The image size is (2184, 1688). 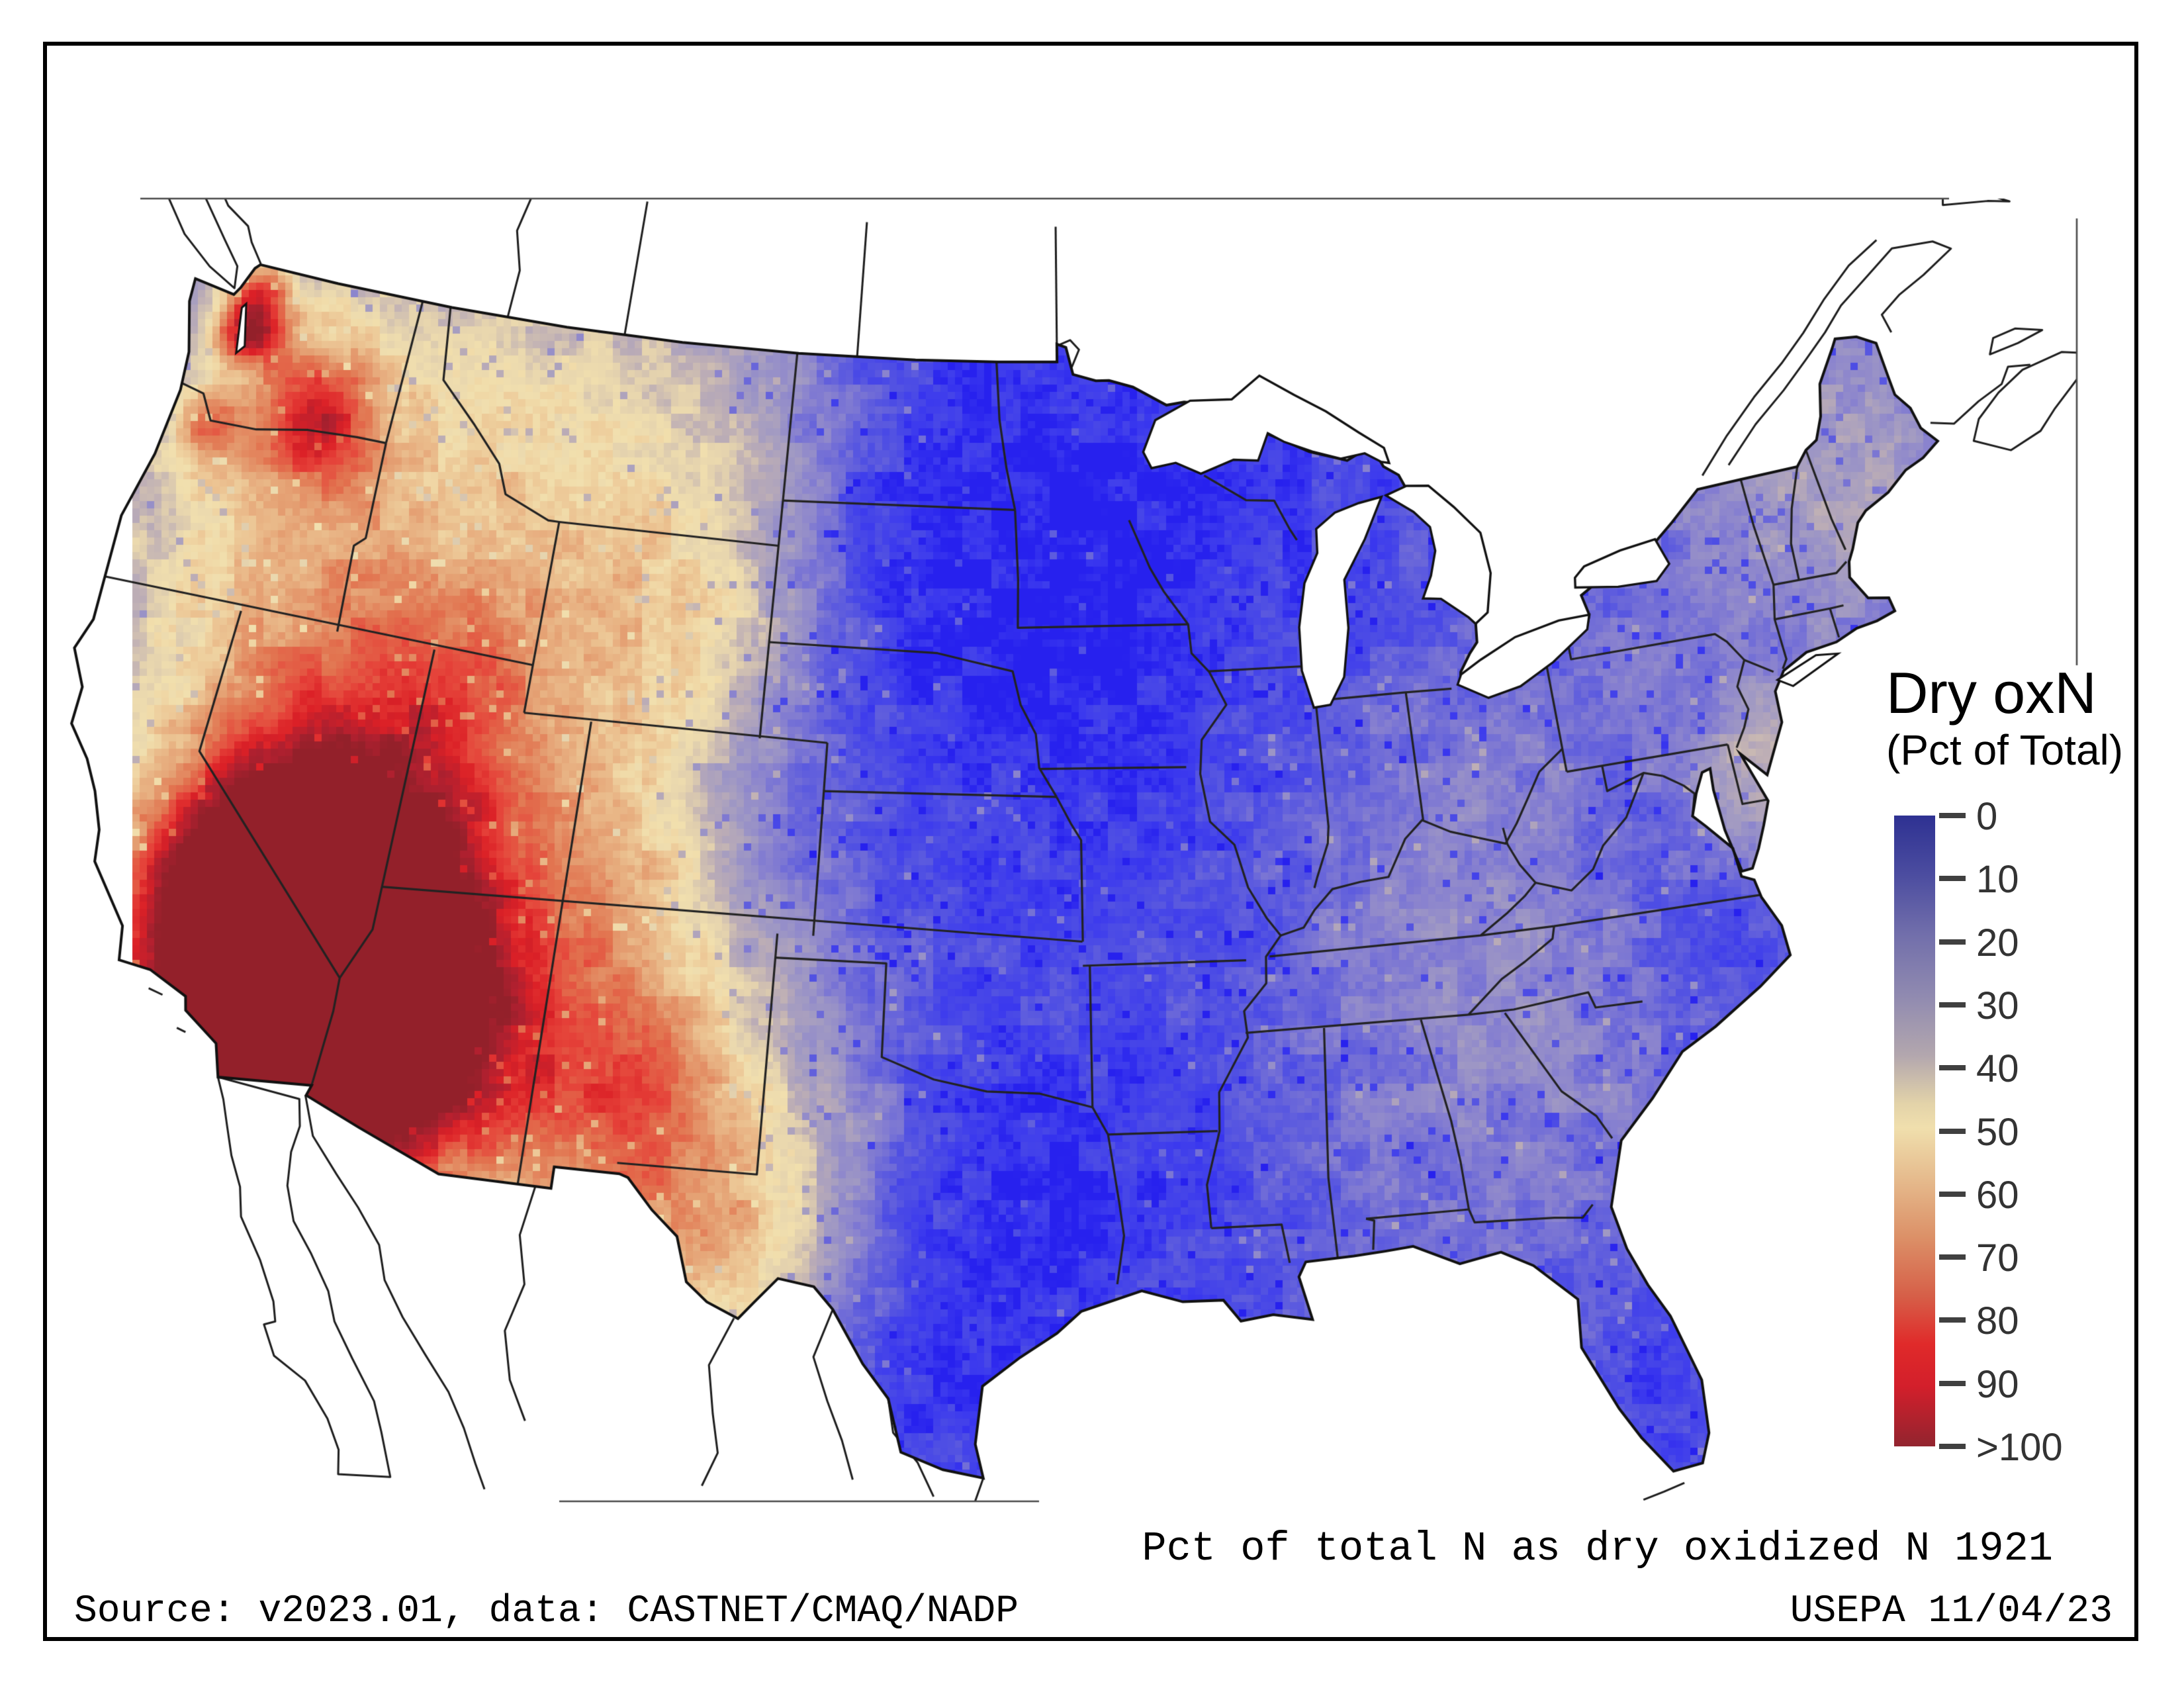 What do you see at coordinates (1997, 1195) in the screenshot?
I see `colorbar-tick-label: 60` at bounding box center [1997, 1195].